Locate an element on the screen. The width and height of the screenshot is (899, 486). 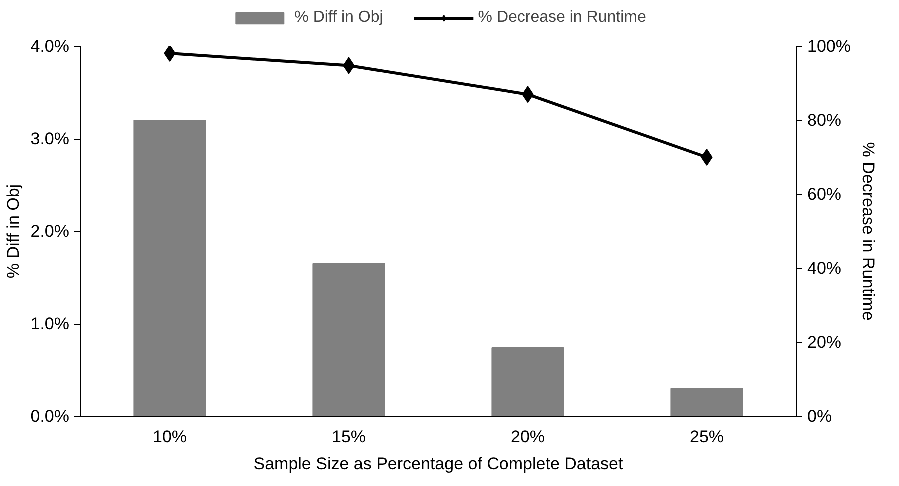
y-tick-label: 3.0% is located at coordinates (50, 139).